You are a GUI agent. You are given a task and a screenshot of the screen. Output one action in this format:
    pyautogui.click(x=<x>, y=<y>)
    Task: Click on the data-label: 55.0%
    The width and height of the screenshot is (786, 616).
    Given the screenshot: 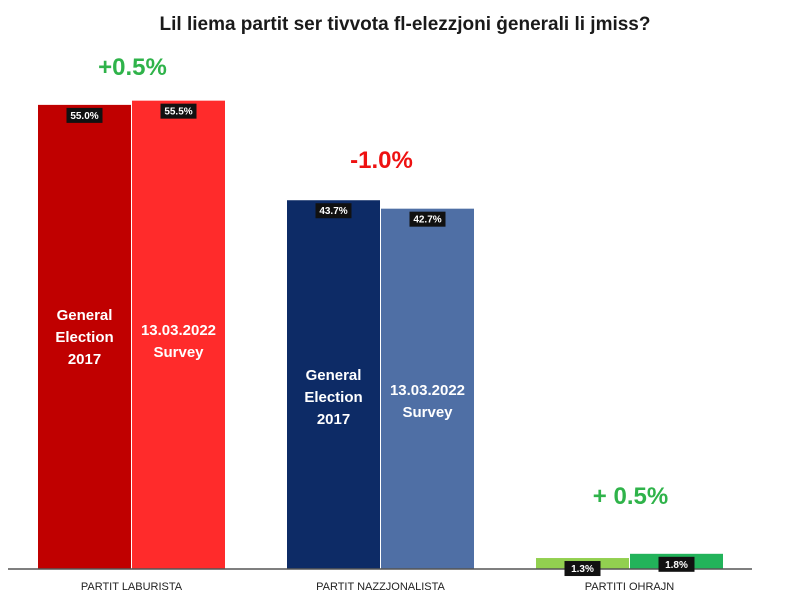 What is the action you would take?
    pyautogui.click(x=84, y=116)
    